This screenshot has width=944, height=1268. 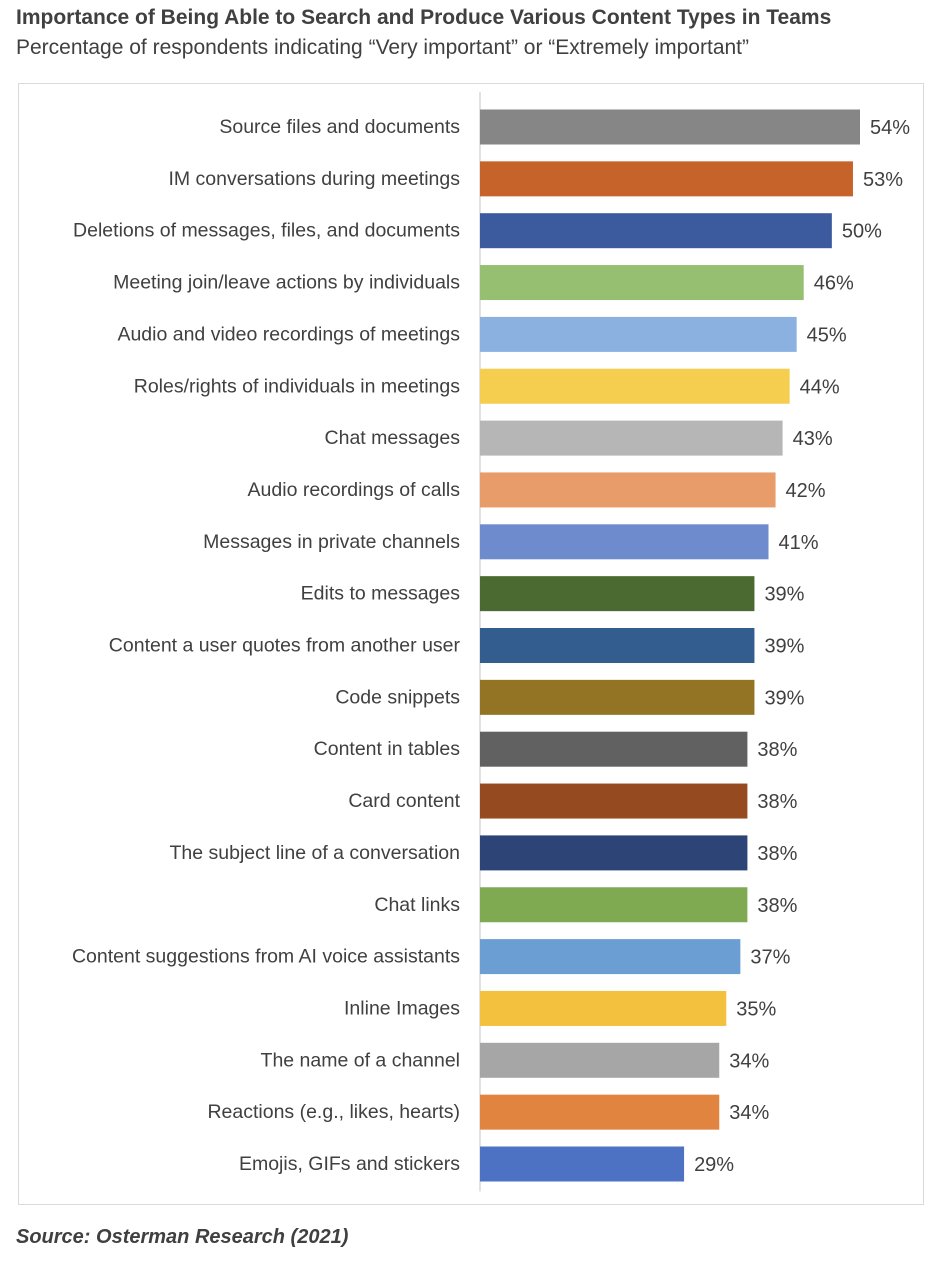 I want to click on value-label-roles-rights-of-individuals-in-meetings: 44%, so click(x=820, y=387).